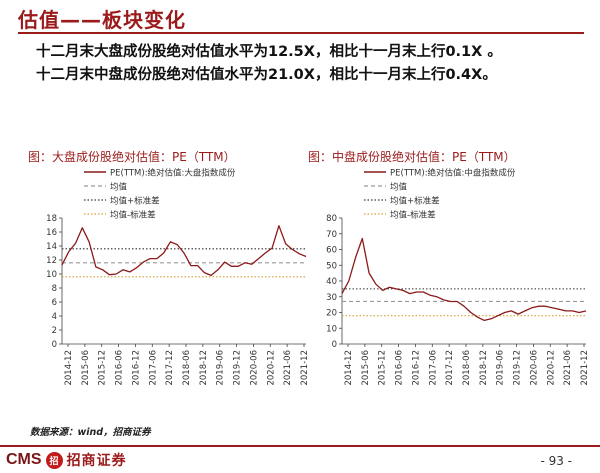 The image size is (600, 473). Describe the element at coordinates (331, 282) in the screenshot. I see `y-tick-label: 40` at that location.